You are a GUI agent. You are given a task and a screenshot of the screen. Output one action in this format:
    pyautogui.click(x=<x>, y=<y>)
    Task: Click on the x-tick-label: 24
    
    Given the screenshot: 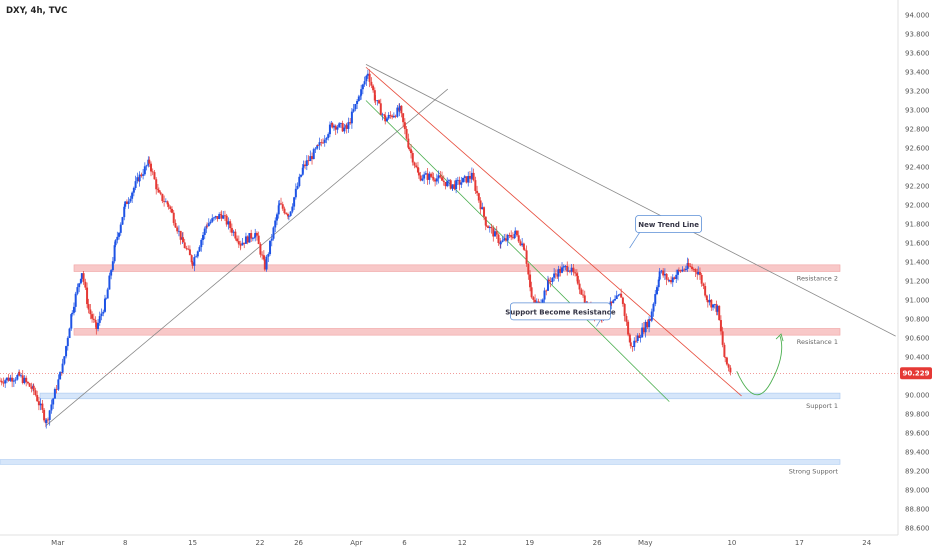 What is the action you would take?
    pyautogui.click(x=866, y=543)
    